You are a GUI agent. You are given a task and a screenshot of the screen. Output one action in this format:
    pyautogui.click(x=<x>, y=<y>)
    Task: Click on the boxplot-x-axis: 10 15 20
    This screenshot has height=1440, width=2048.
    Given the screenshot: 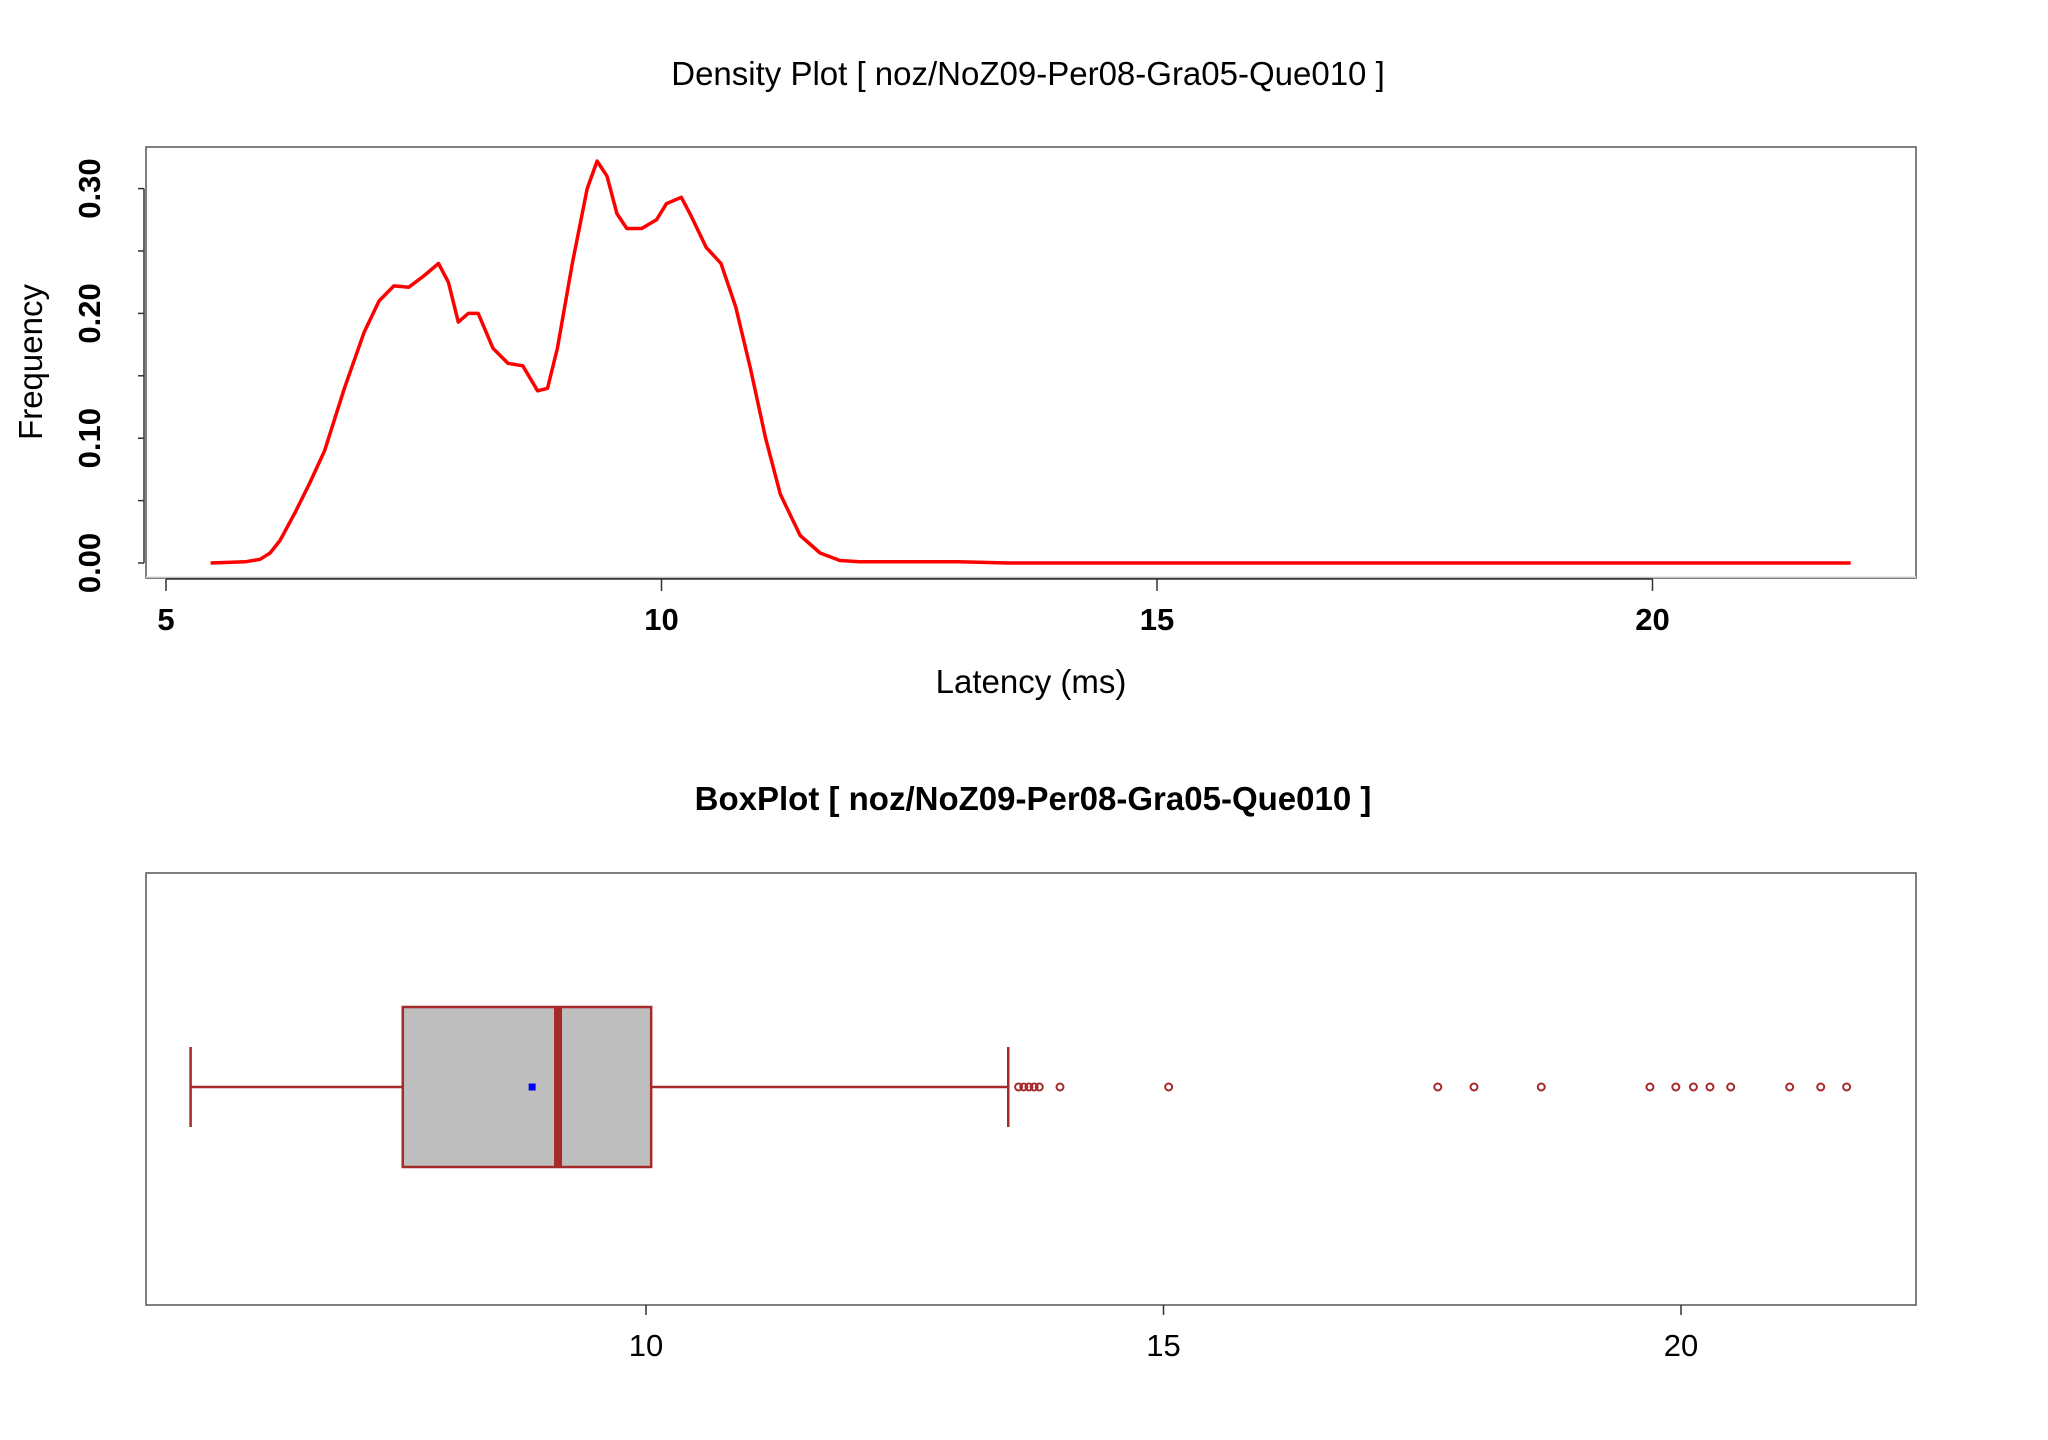 What is the action you would take?
    pyautogui.click(x=1163, y=1334)
    